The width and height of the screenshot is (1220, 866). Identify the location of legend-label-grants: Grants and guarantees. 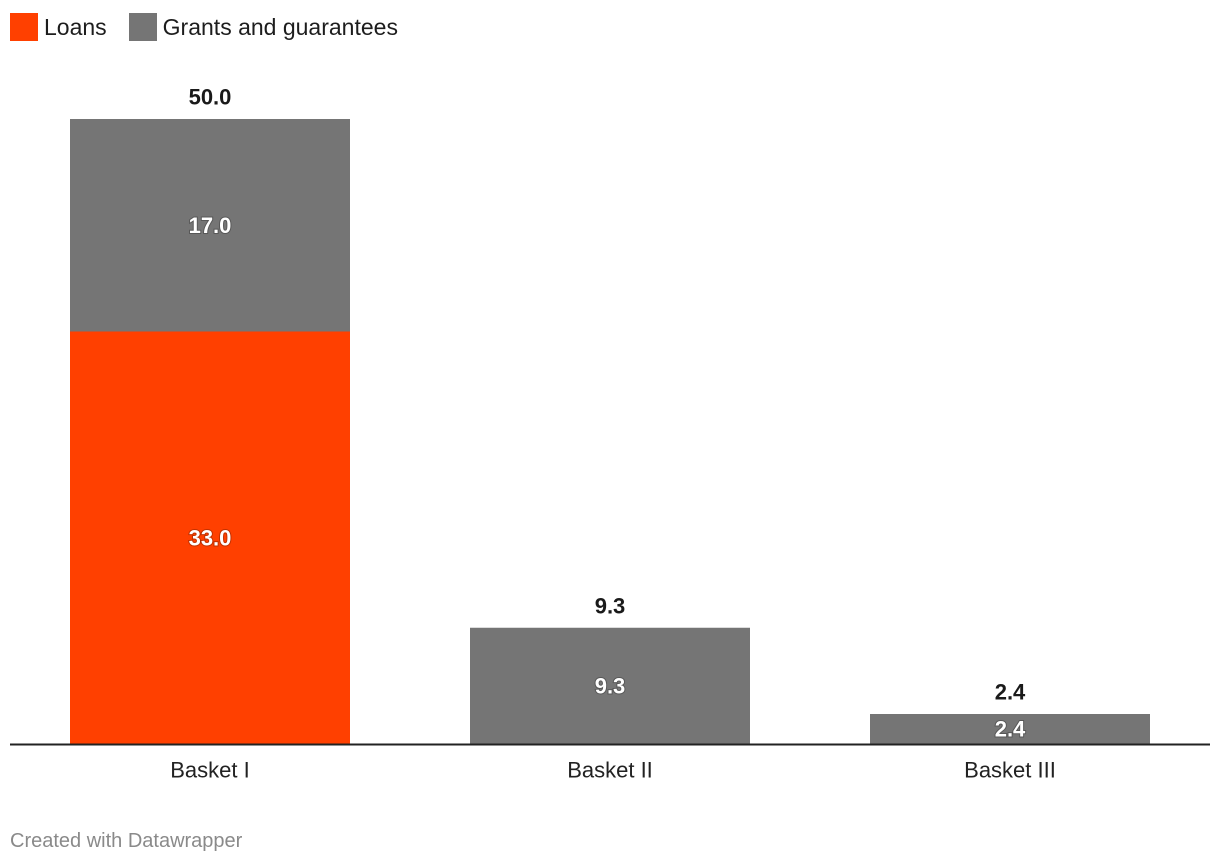
(280, 26).